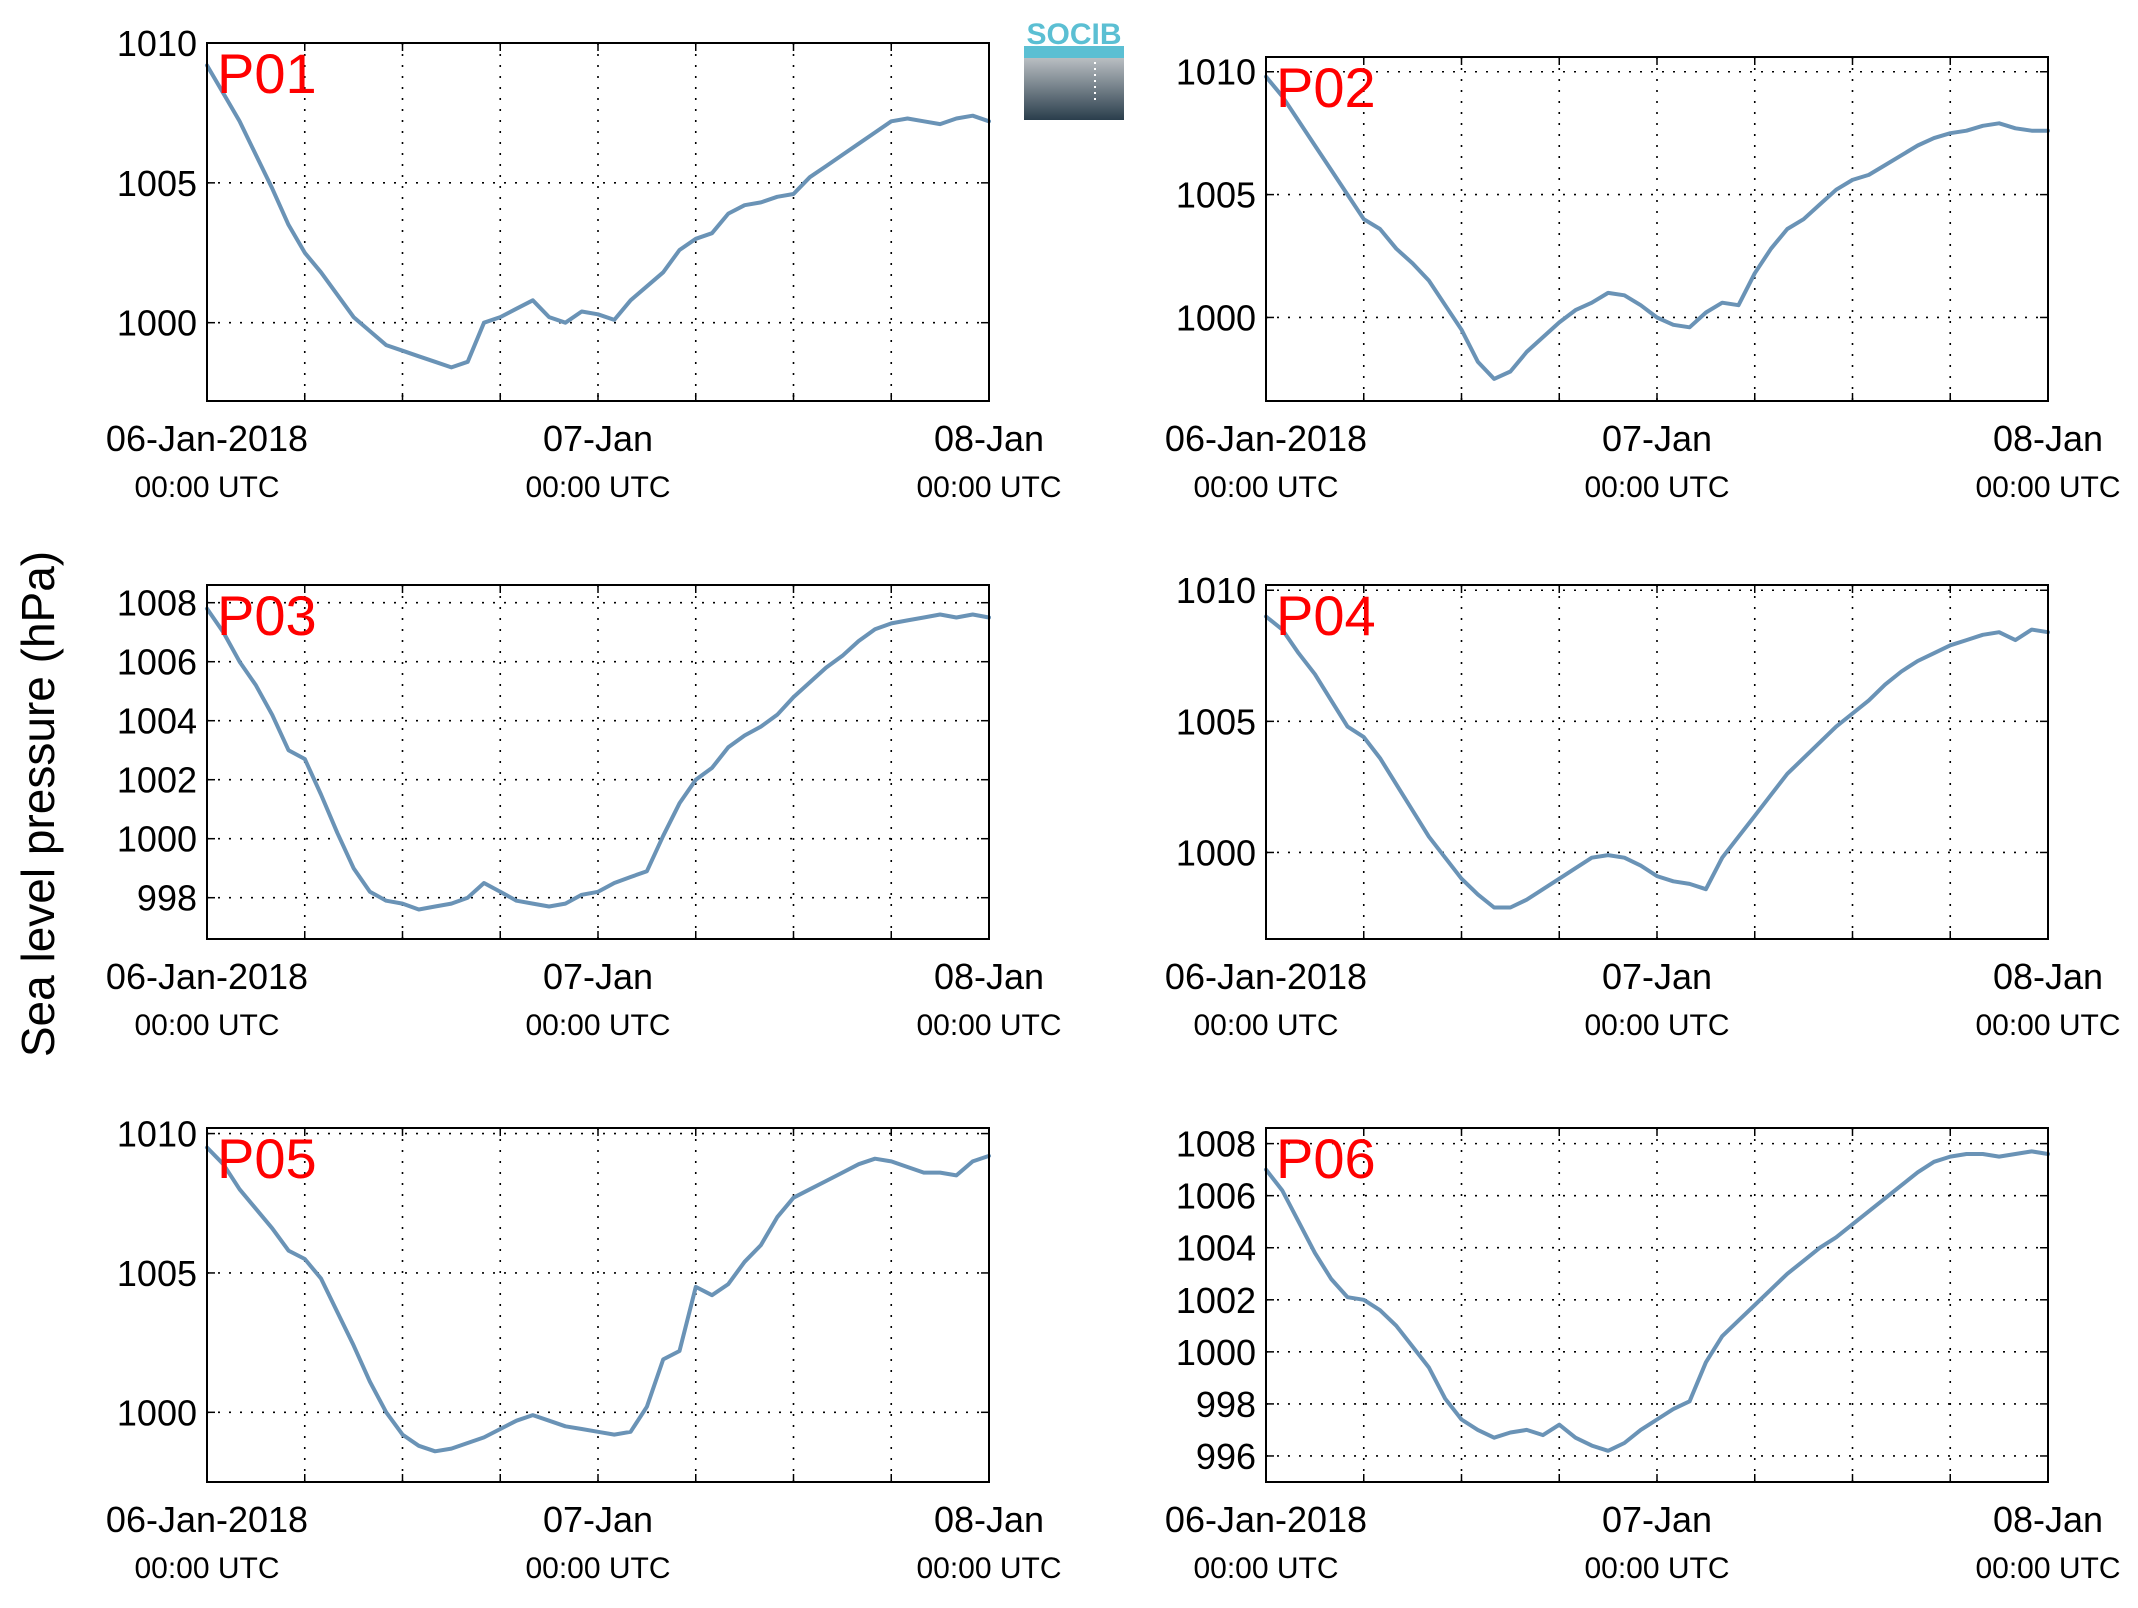 Image resolution: width=2138 pixels, height=1608 pixels. What do you see at coordinates (38, 804) in the screenshot?
I see `global-y-axis-label: Sea level pressure (hPa)` at bounding box center [38, 804].